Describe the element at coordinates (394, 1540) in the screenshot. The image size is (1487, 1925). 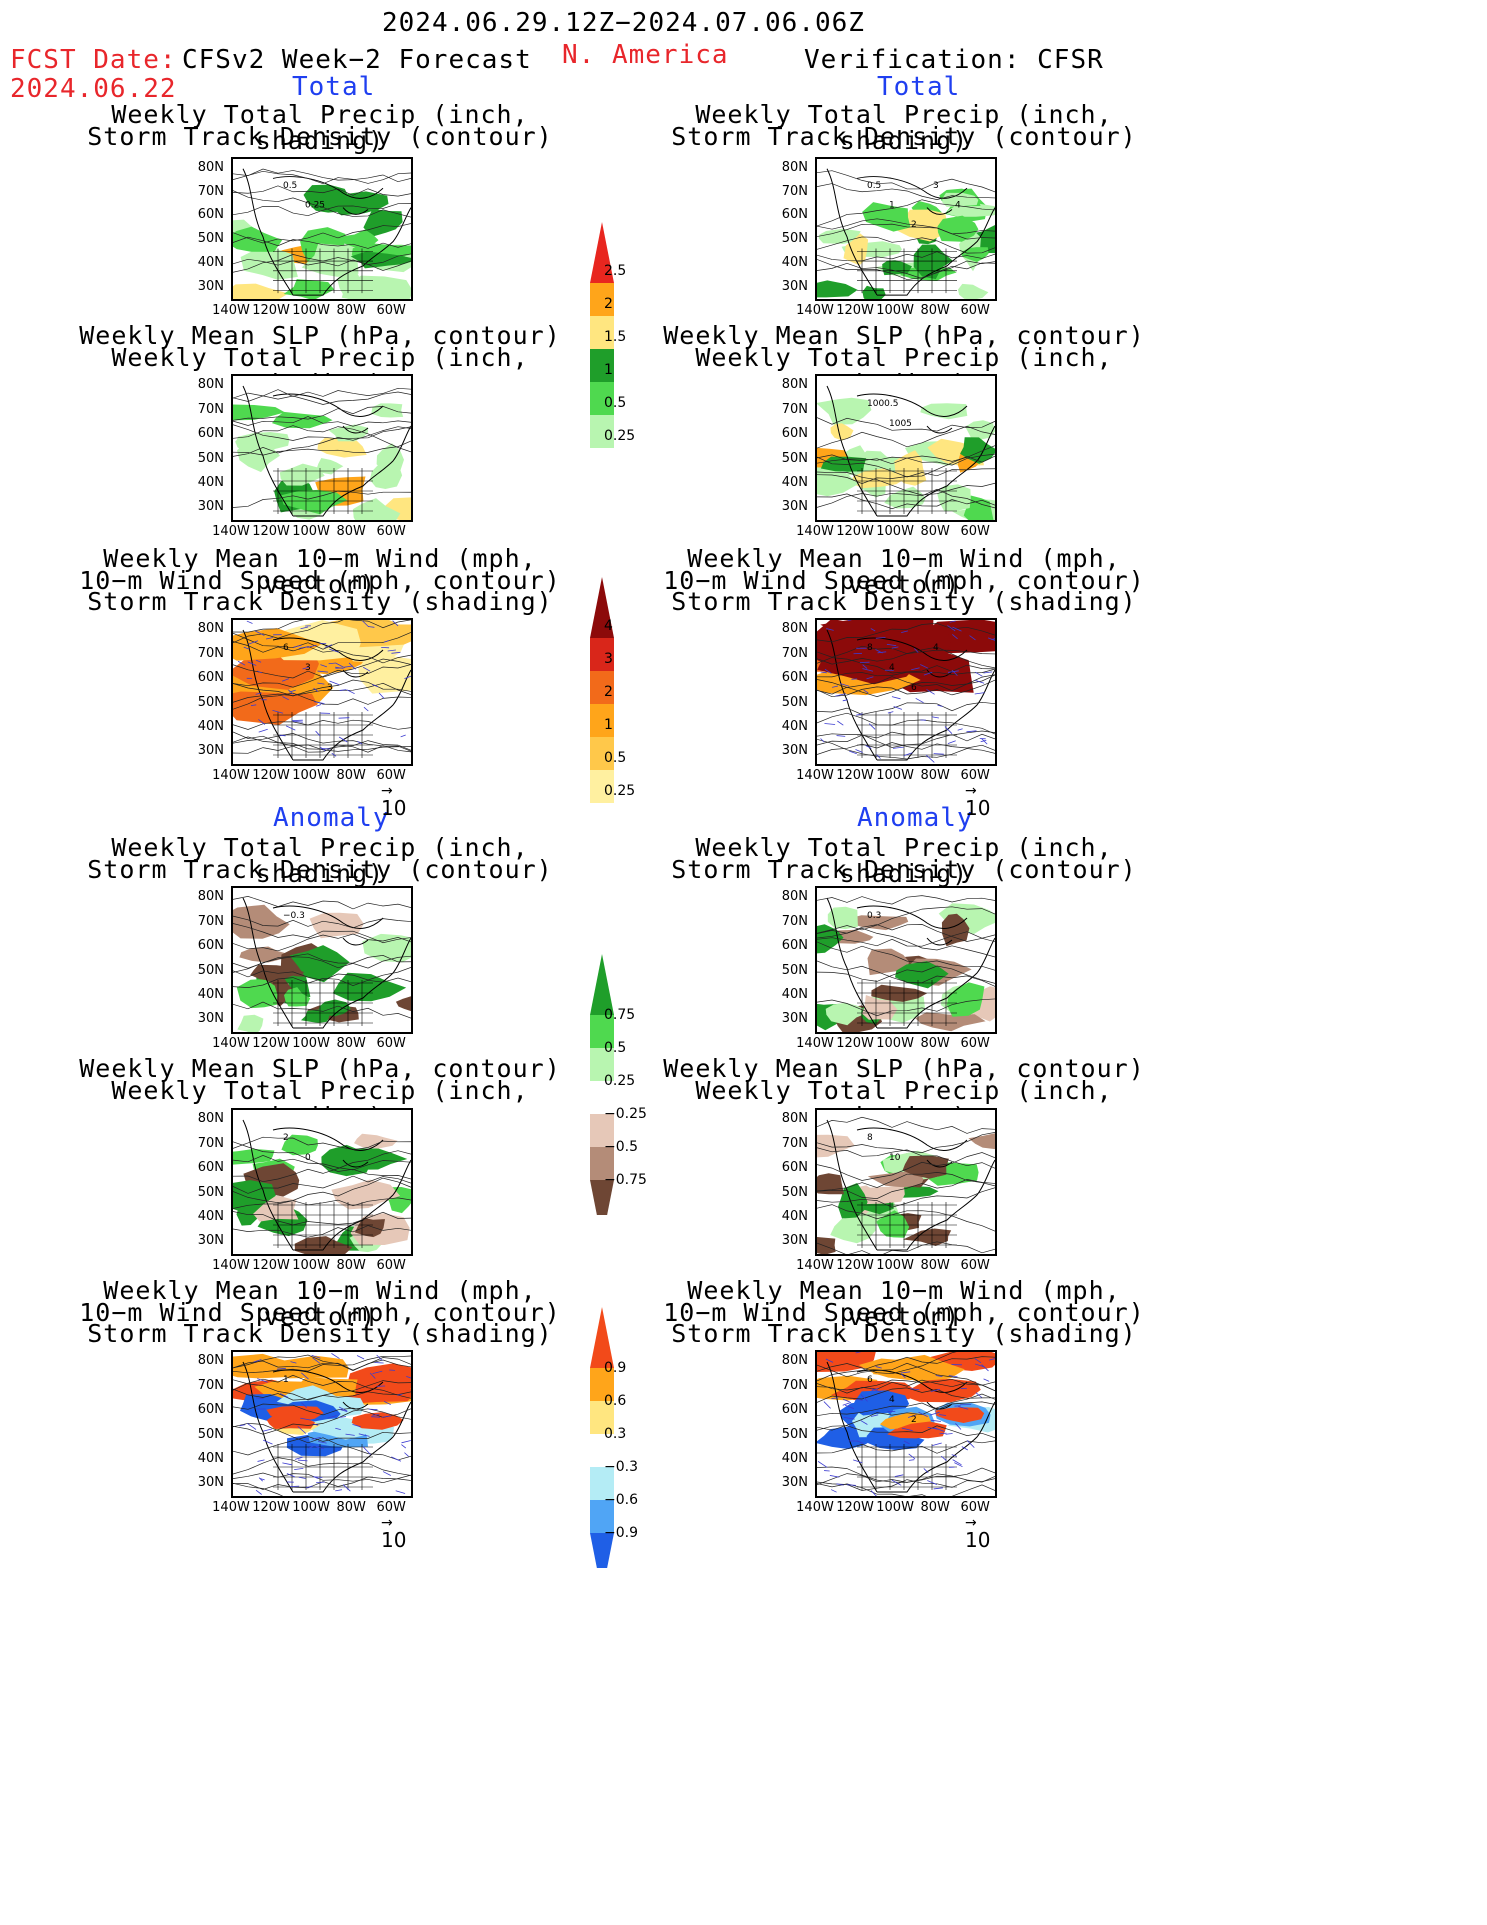
I see `fa-wind-vector-reference-value: 10` at that location.